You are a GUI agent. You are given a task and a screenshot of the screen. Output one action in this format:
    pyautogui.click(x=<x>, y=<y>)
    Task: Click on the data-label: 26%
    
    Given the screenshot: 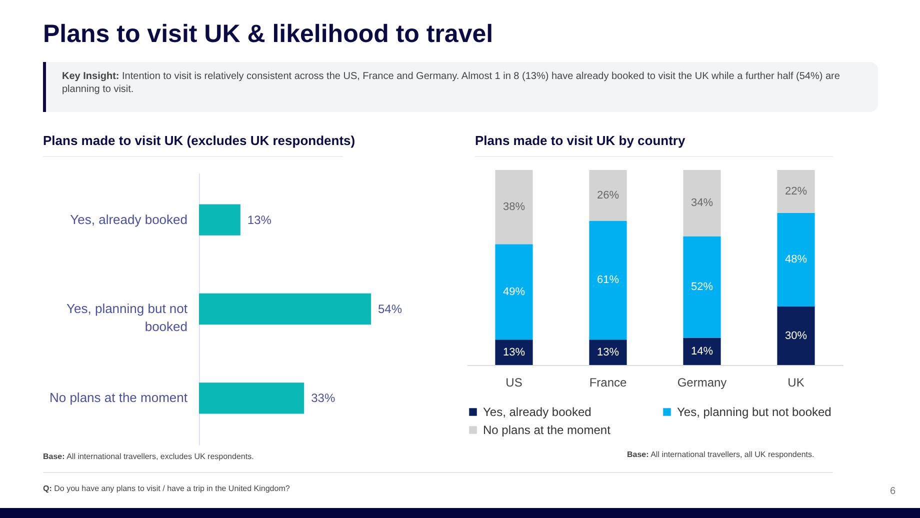 What is the action you would take?
    pyautogui.click(x=608, y=195)
    